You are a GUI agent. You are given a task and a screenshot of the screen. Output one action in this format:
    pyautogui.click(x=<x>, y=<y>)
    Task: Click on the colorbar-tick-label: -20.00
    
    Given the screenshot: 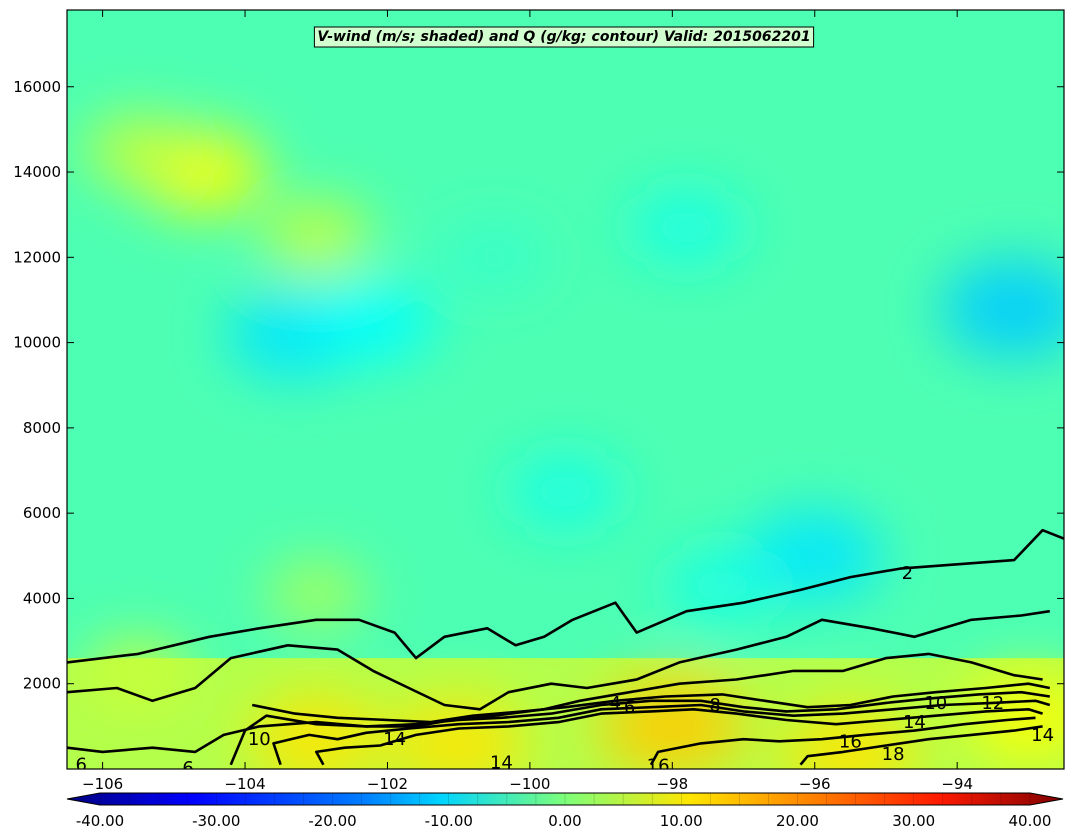 What is the action you would take?
    pyautogui.click(x=332, y=821)
    